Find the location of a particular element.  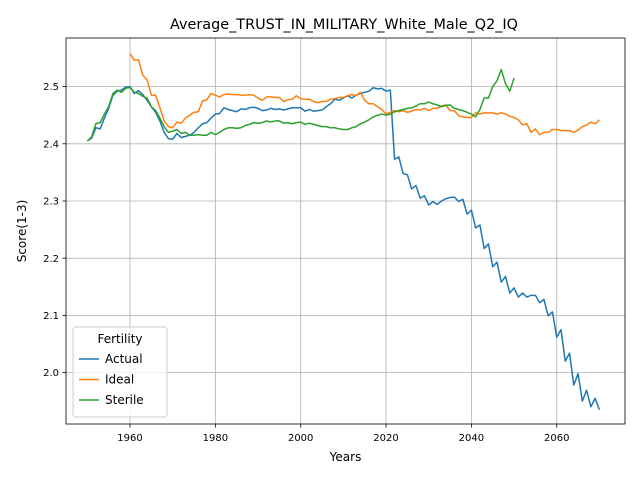

series-line-sterile is located at coordinates (300, 105).